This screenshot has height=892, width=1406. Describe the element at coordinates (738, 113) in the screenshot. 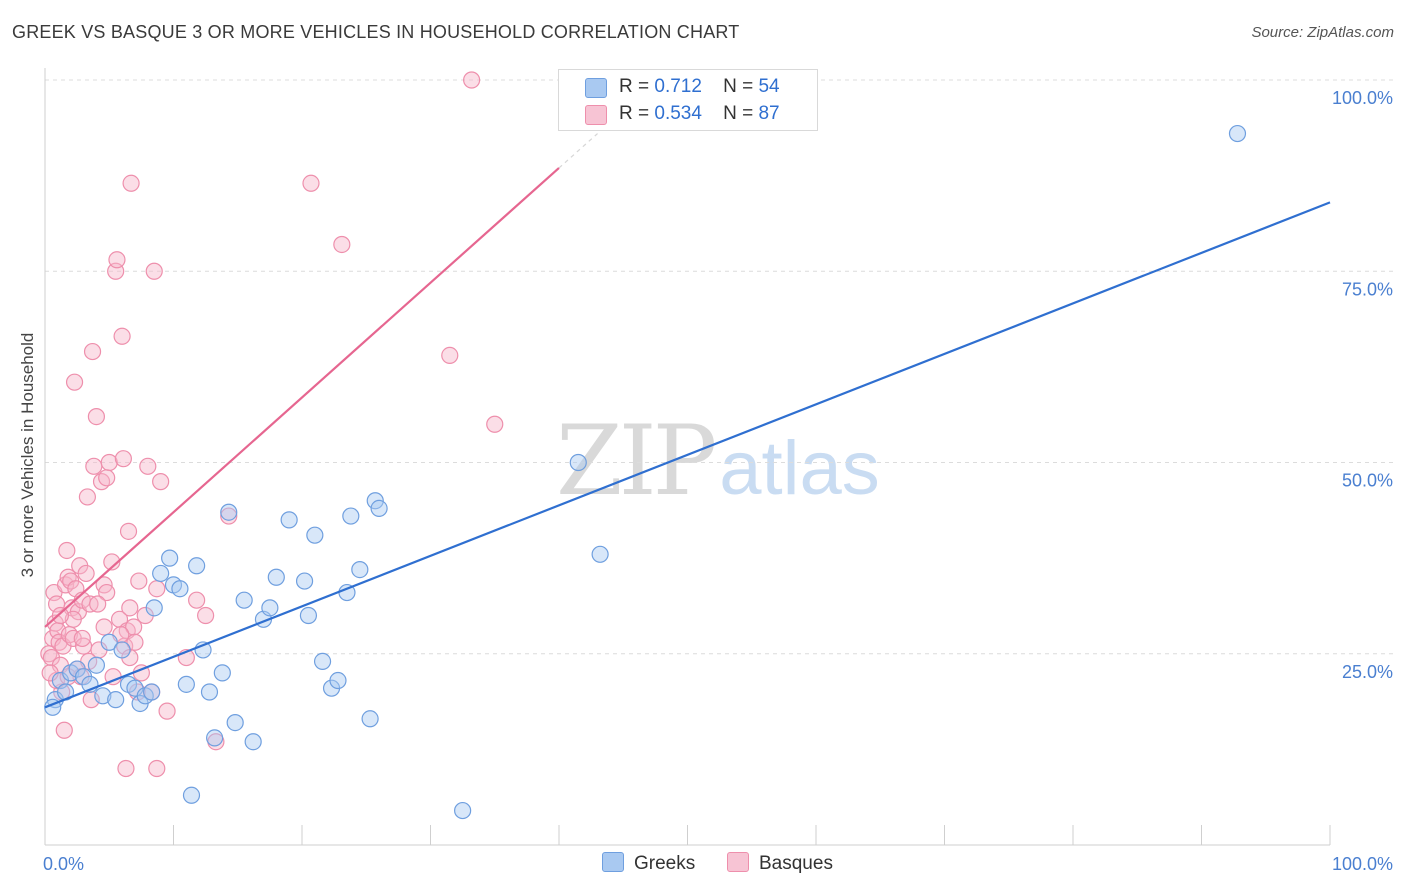

I see `basques-n-label: N =` at that location.